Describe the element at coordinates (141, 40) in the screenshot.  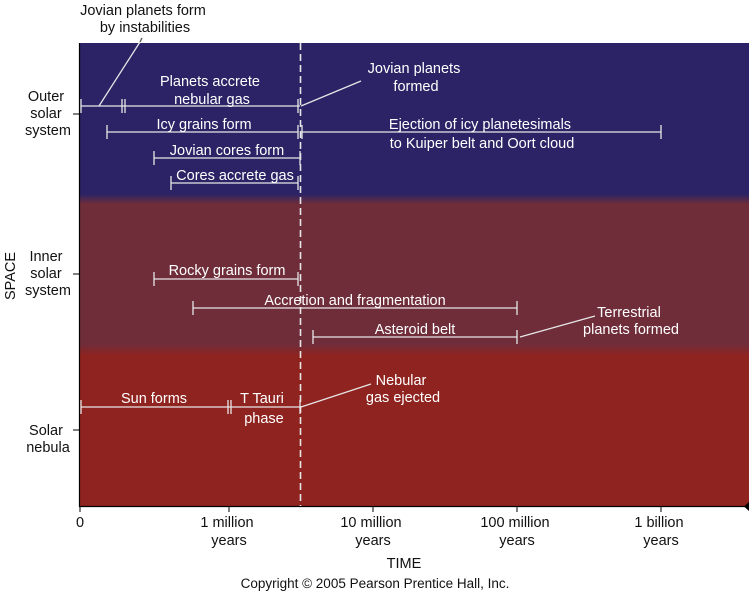
I see `leader-jovian-instabilities-top` at that location.